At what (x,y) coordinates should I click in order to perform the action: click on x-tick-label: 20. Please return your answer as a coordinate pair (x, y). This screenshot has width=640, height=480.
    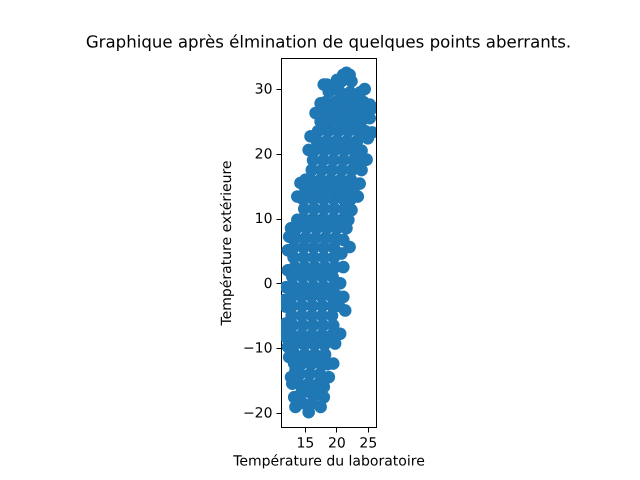
    Looking at the image, I should click on (337, 444).